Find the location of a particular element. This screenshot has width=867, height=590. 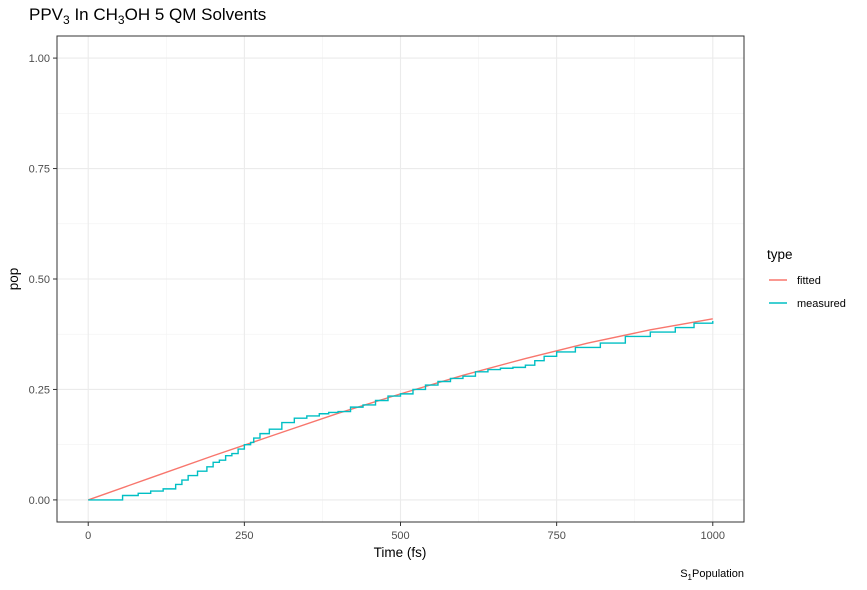

legend-title: type is located at coordinates (780, 254).